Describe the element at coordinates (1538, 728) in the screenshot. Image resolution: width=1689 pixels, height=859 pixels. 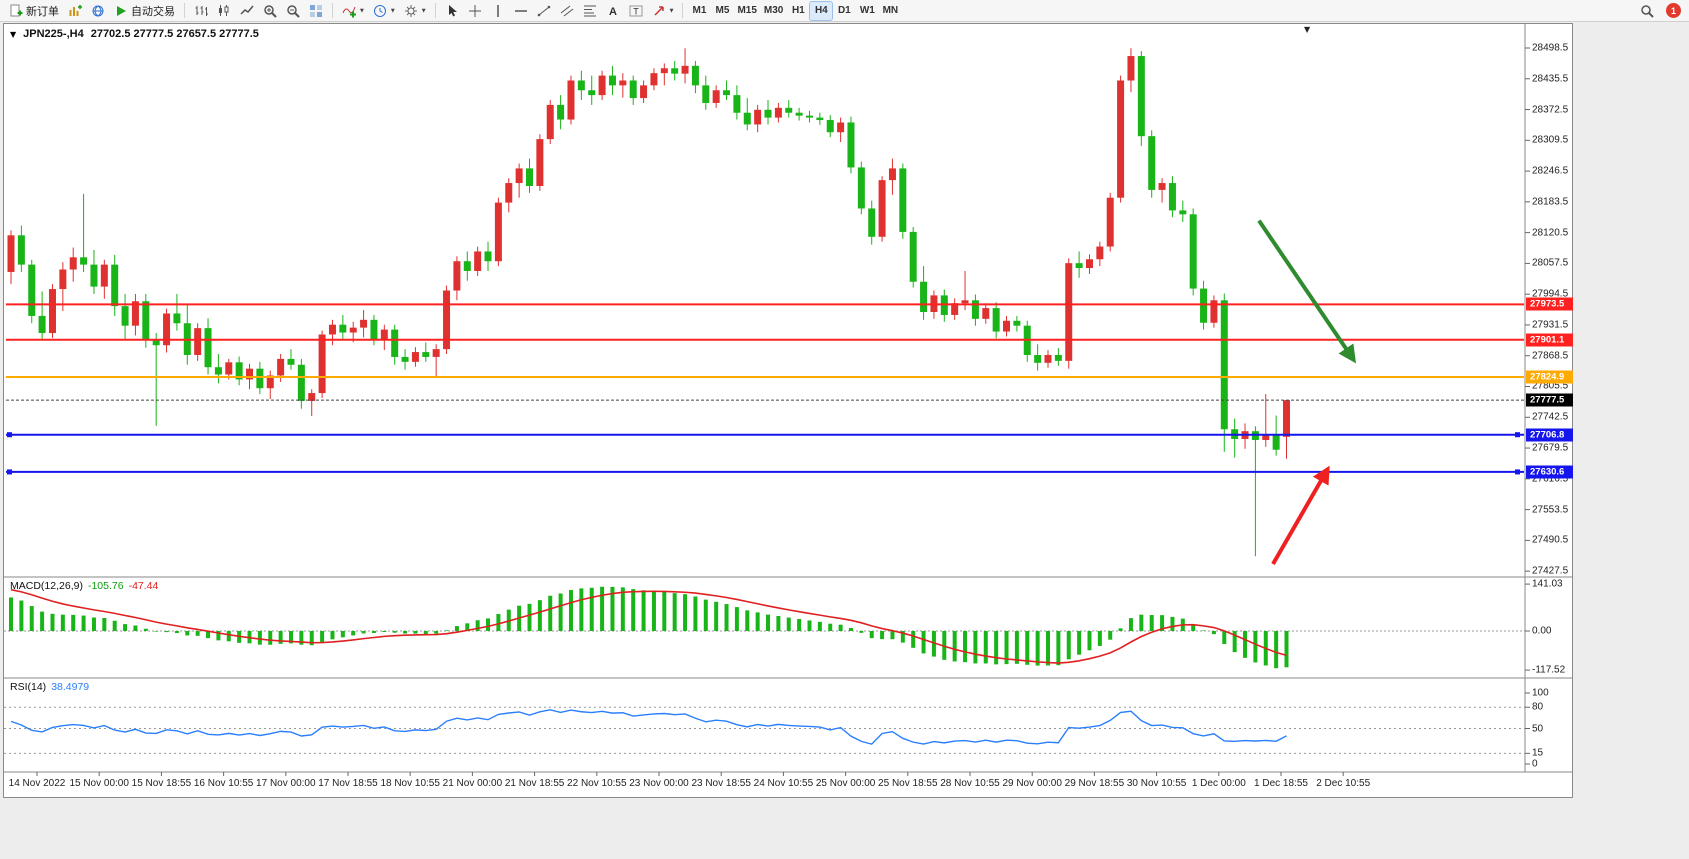
I see `rsi-axis-label: 50` at that location.